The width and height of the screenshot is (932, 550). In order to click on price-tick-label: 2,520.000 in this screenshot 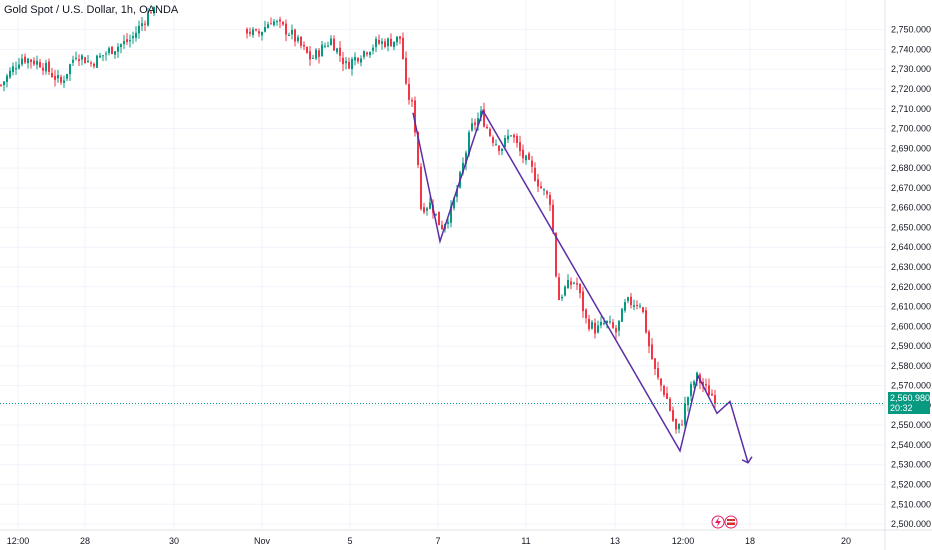, I will do `click(911, 485)`.